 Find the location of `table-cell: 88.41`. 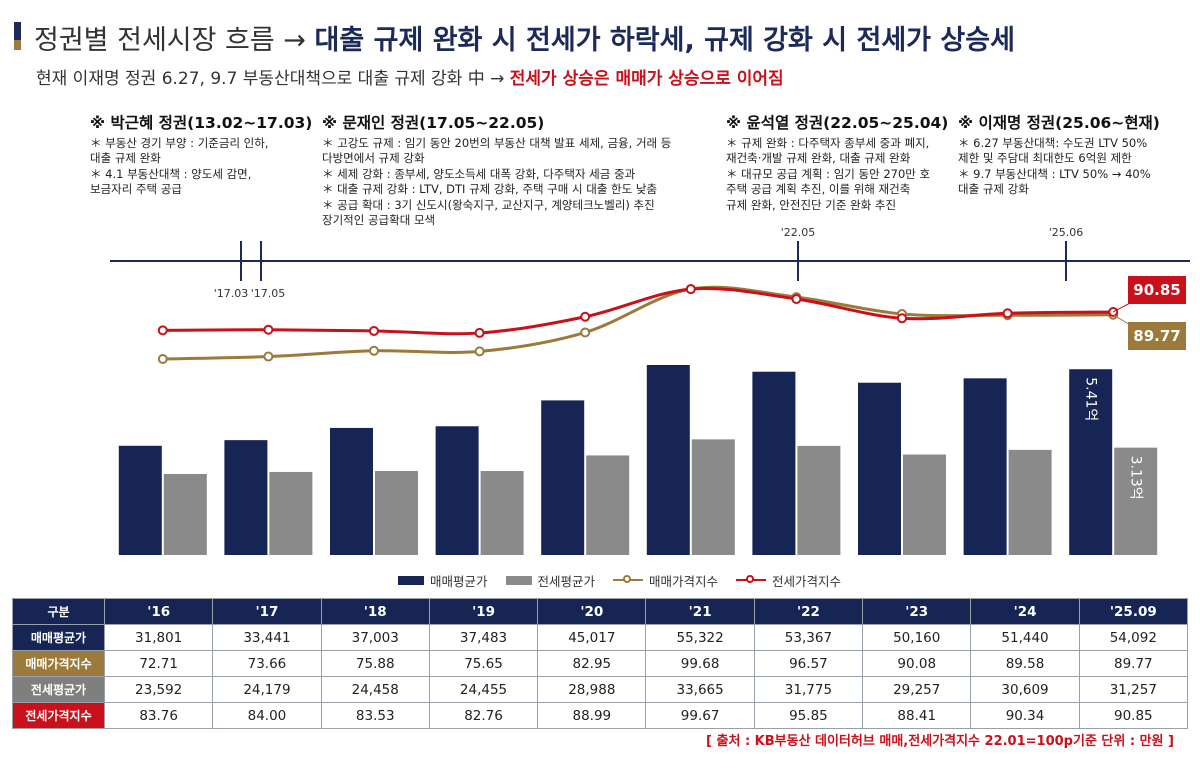

table-cell: 88.41 is located at coordinates (917, 715).